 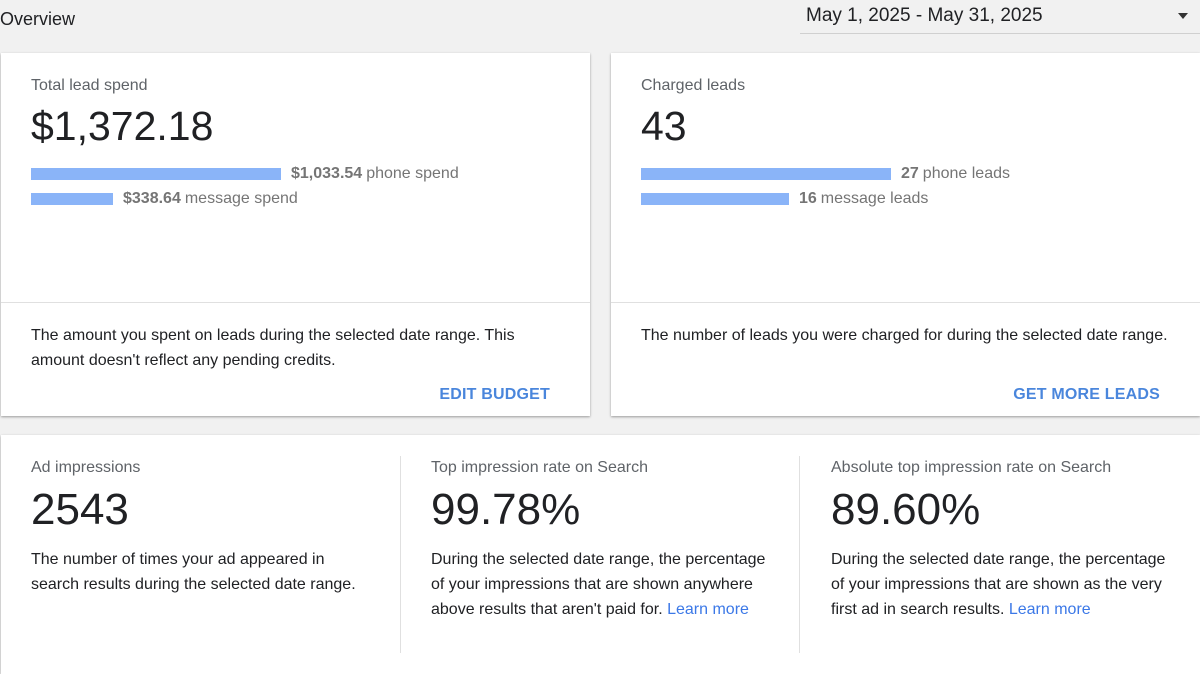 What do you see at coordinates (966, 173) in the screenshot?
I see `phone-leads-label: phone leads` at bounding box center [966, 173].